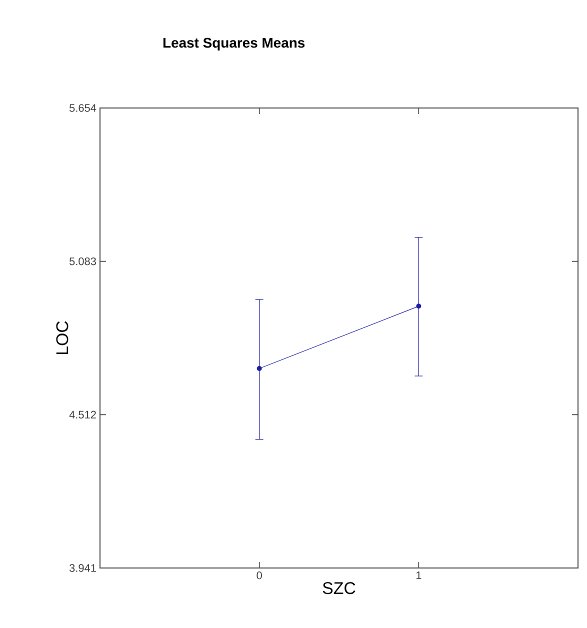  Describe the element at coordinates (82, 568) in the screenshot. I see `y-tick-label: 3.941` at that location.